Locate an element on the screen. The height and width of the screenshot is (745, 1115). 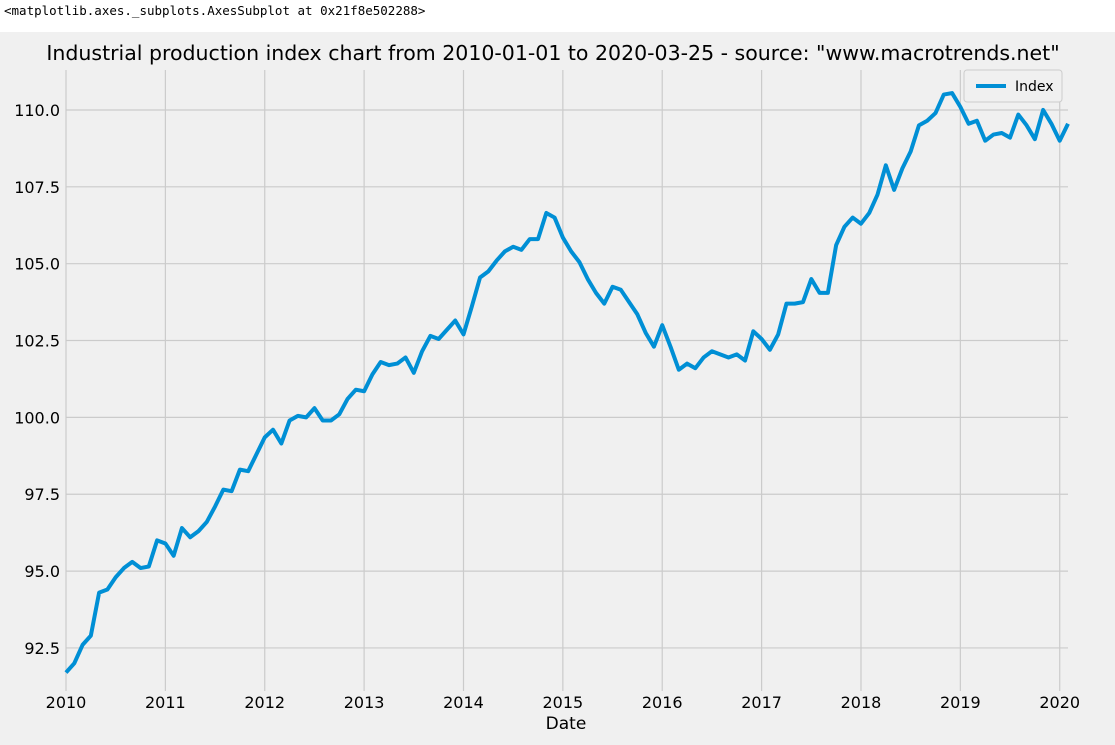
y-tick-label: 107.5 is located at coordinates (37, 187).